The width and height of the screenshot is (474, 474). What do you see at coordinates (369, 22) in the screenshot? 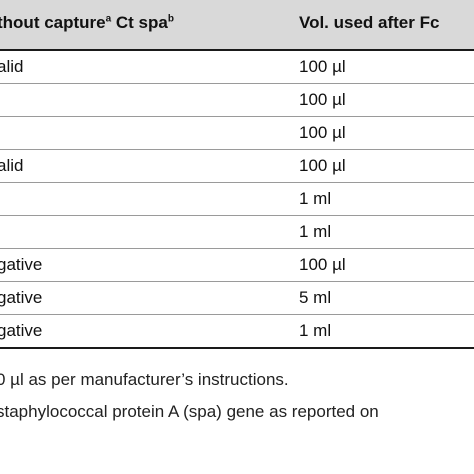
I see `header-cell-volume: Vol. used after Fc` at bounding box center [369, 22].